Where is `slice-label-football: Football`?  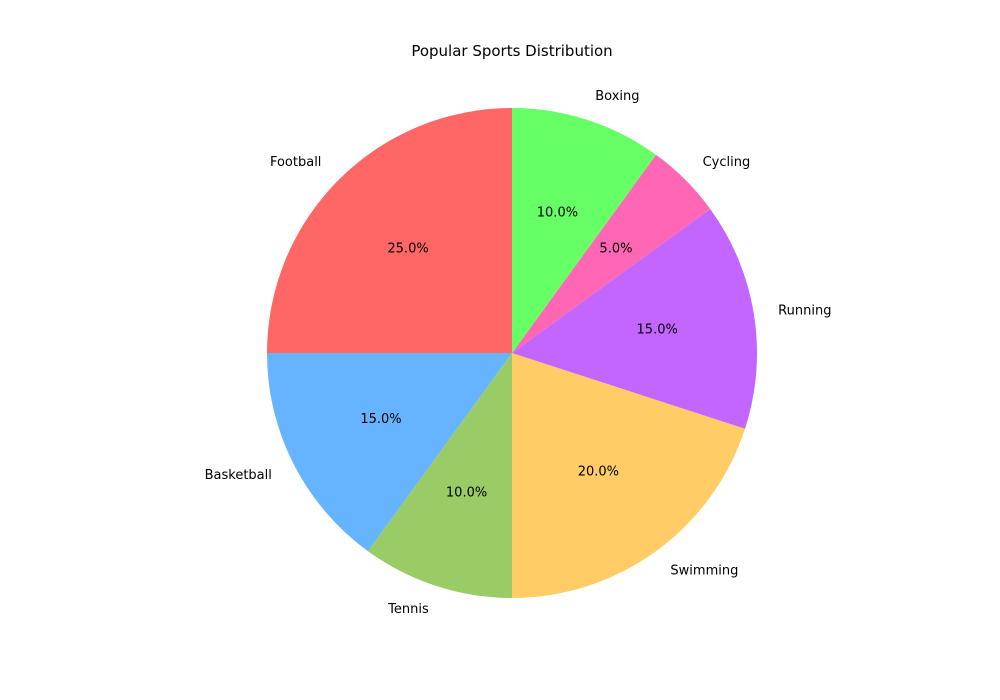 slice-label-football: Football is located at coordinates (295, 162).